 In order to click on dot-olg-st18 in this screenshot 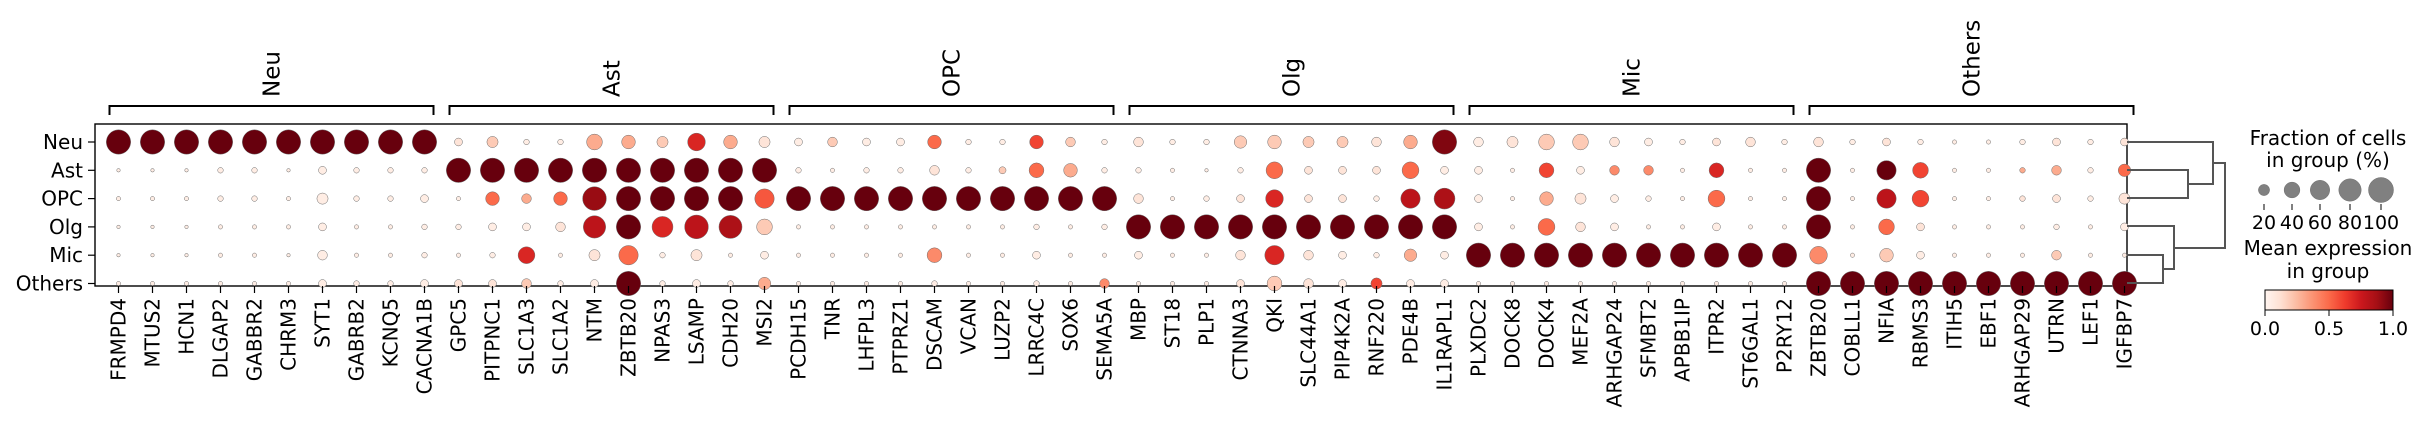, I will do `click(1172, 227)`.